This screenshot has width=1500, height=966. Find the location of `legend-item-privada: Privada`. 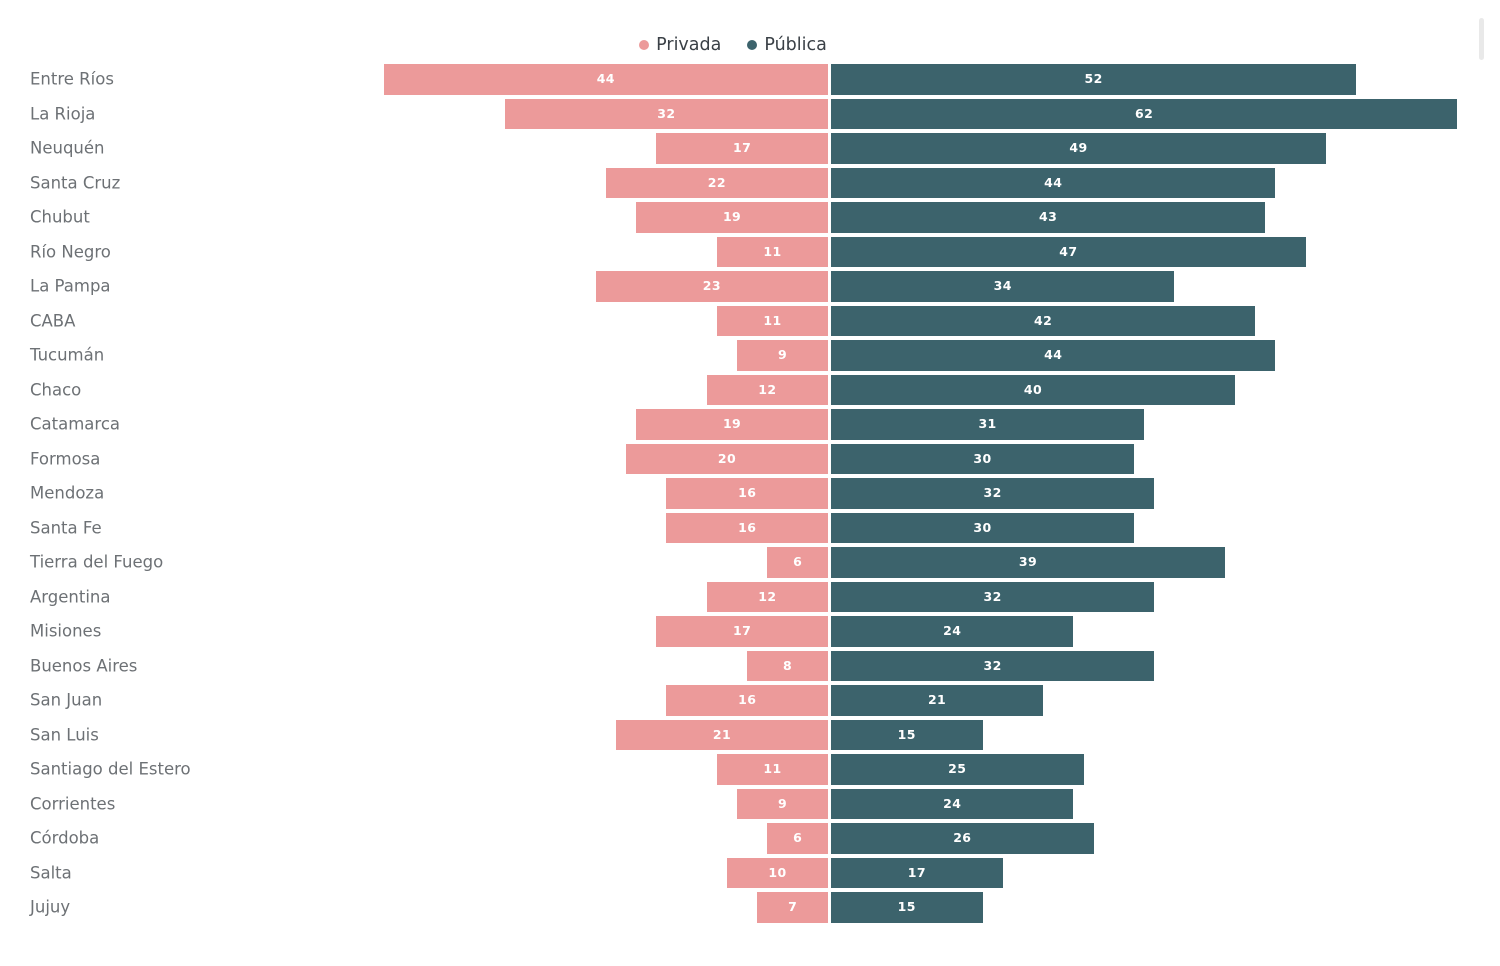

legend-item-privada: Privada is located at coordinates (680, 45).